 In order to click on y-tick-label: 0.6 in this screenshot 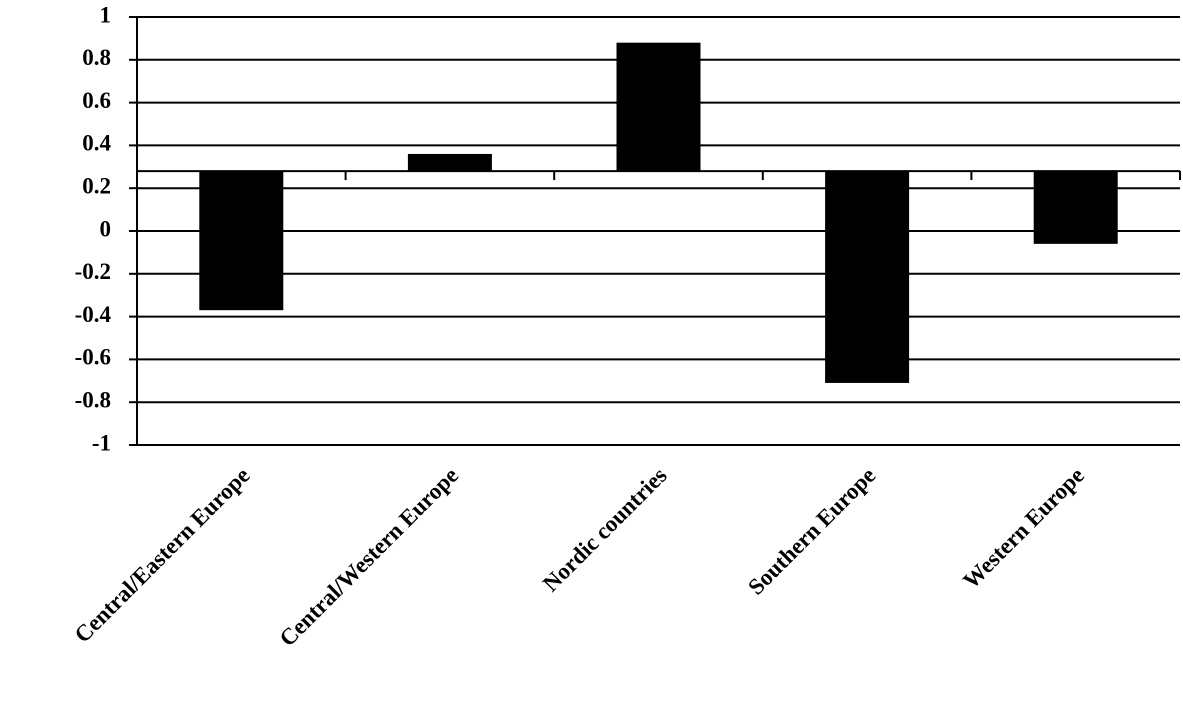, I will do `click(96, 100)`.